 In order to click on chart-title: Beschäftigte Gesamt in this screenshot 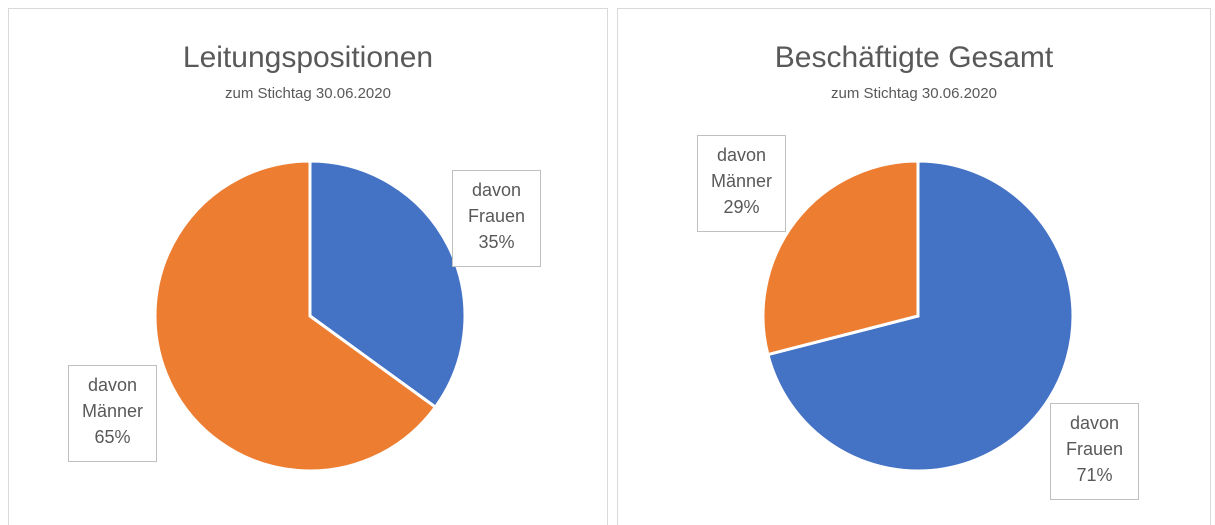, I will do `click(914, 57)`.